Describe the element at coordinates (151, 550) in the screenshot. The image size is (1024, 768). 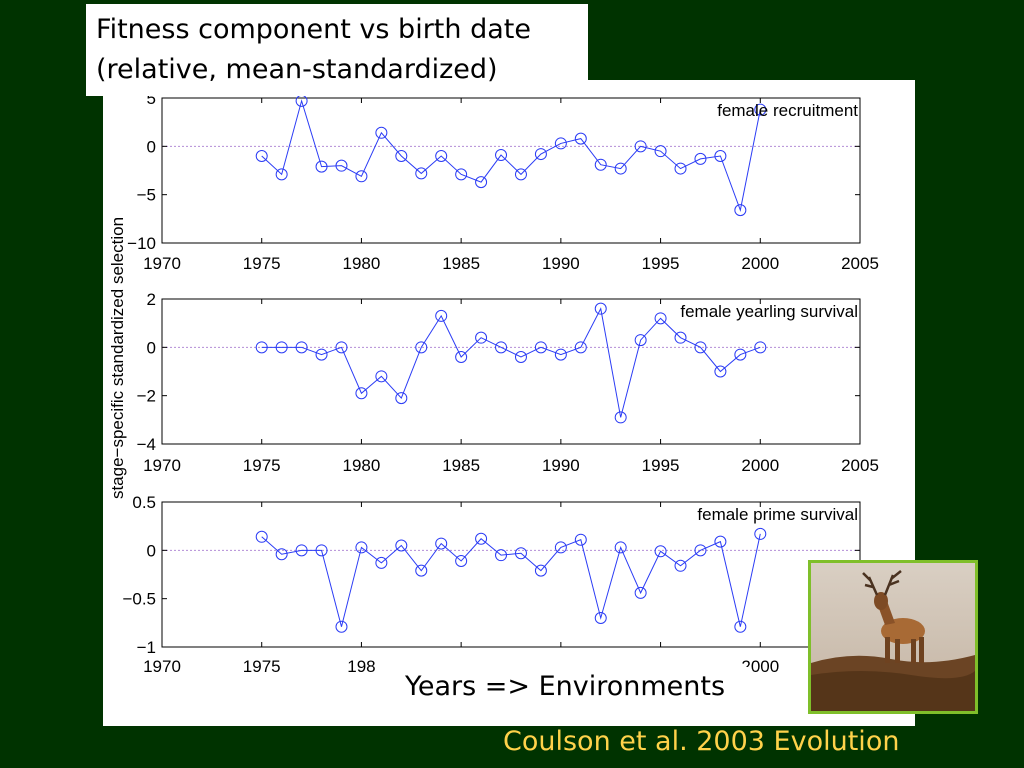
I see `y-tick-label-2-1: 0` at that location.